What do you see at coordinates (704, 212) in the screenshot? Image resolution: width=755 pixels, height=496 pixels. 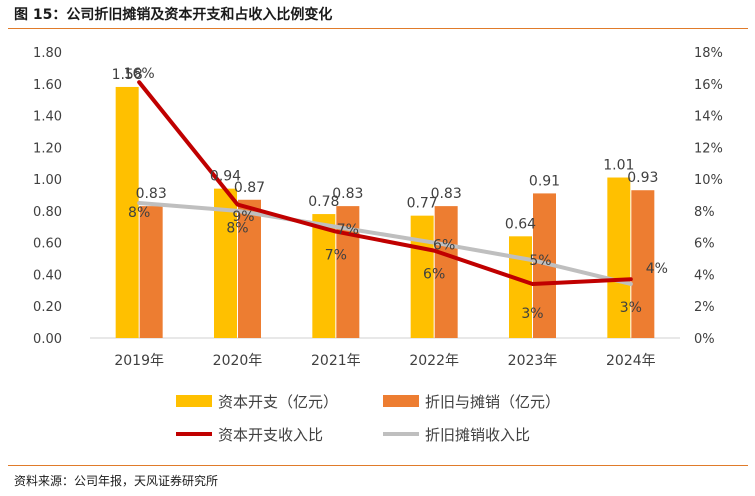 I see `y-right-tick-label: 8%` at bounding box center [704, 212].